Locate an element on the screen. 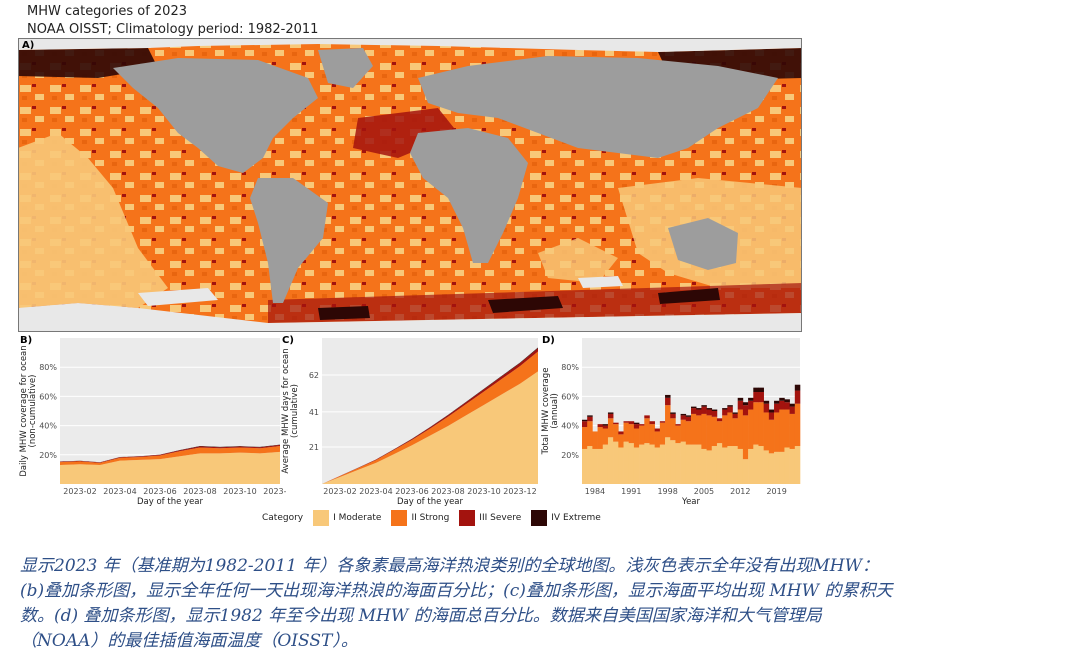  panel-d-xtick-label: 2005 is located at coordinates (704, 491).